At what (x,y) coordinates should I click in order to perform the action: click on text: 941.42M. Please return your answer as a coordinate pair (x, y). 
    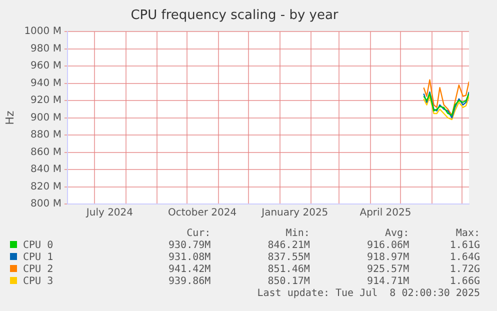
    Looking at the image, I should click on (189, 270).